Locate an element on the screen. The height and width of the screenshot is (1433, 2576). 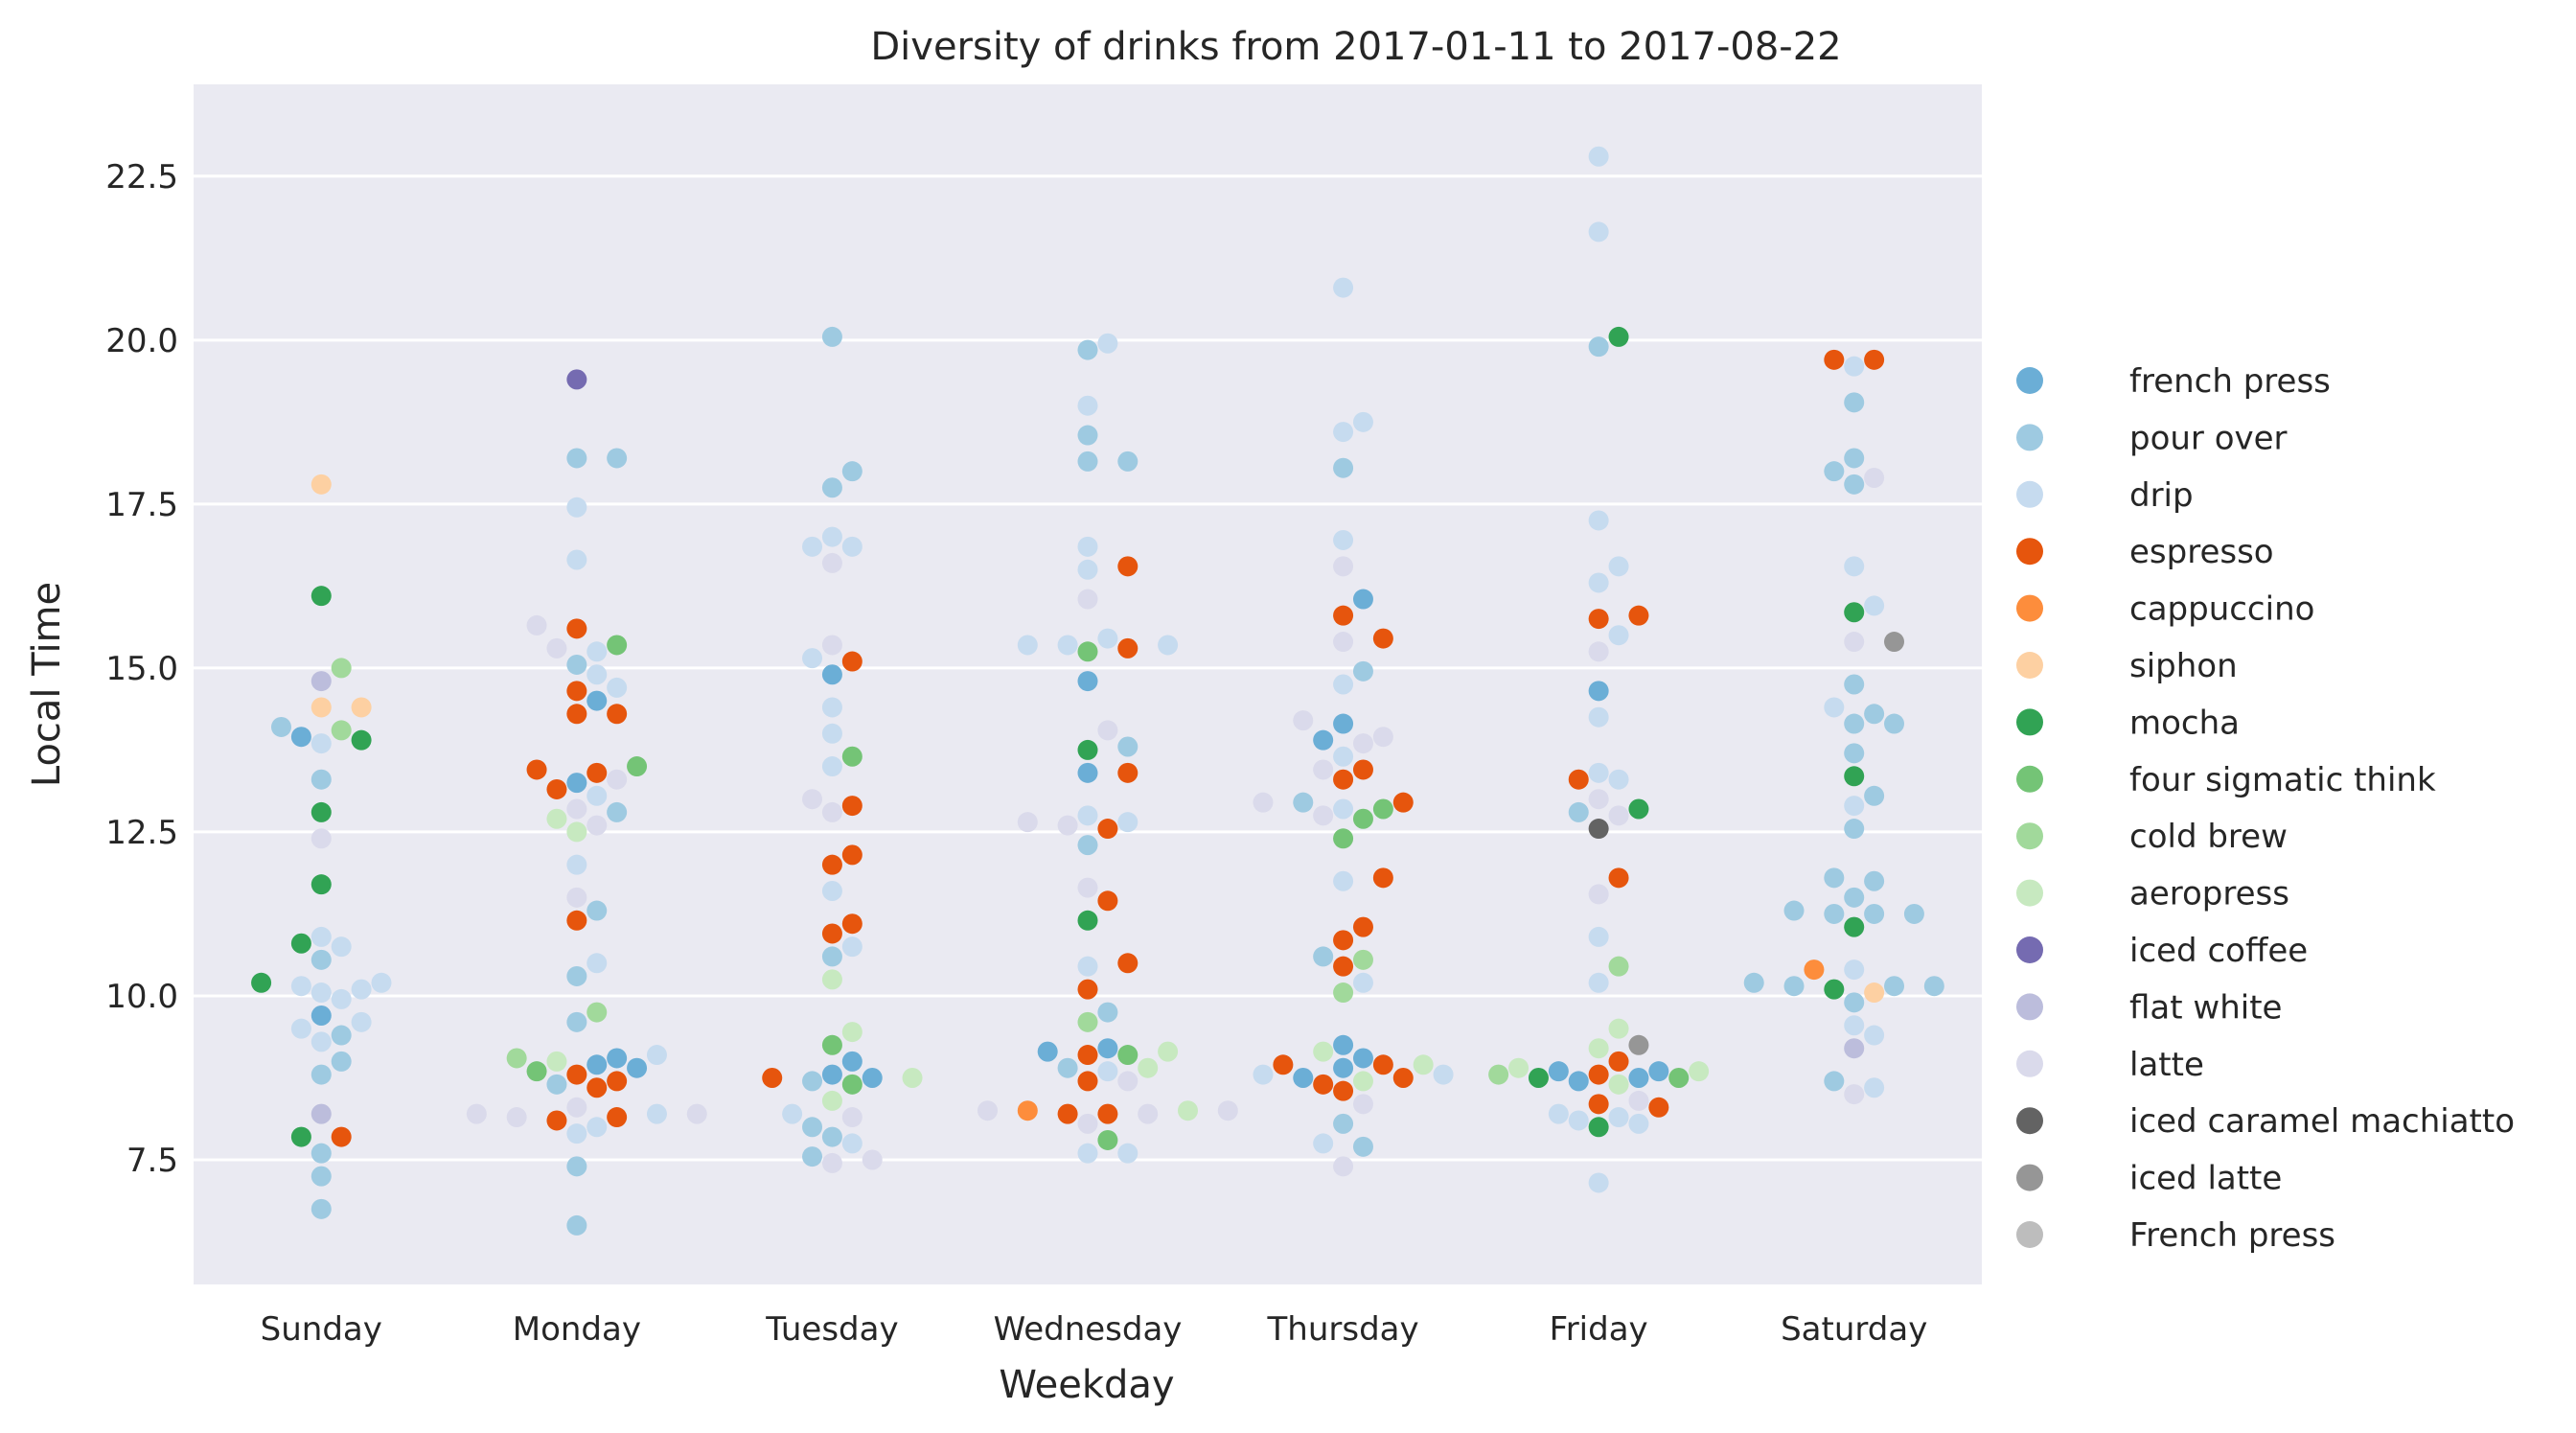
data-point-flat-white is located at coordinates (1855, 1048).